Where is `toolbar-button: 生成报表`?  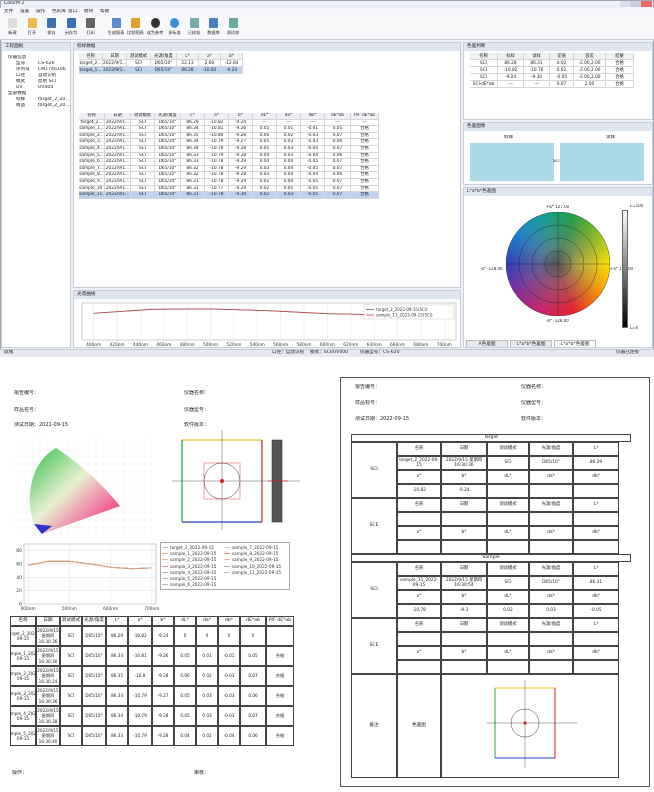
toolbar-button: 生成报表 is located at coordinates (116, 28).